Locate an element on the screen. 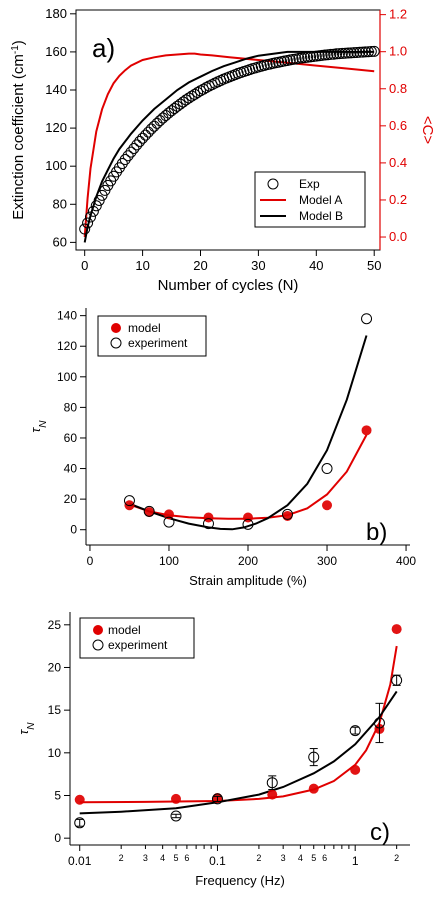 This screenshot has height=901, width=443. y-tick-label: 0 is located at coordinates (73, 530).